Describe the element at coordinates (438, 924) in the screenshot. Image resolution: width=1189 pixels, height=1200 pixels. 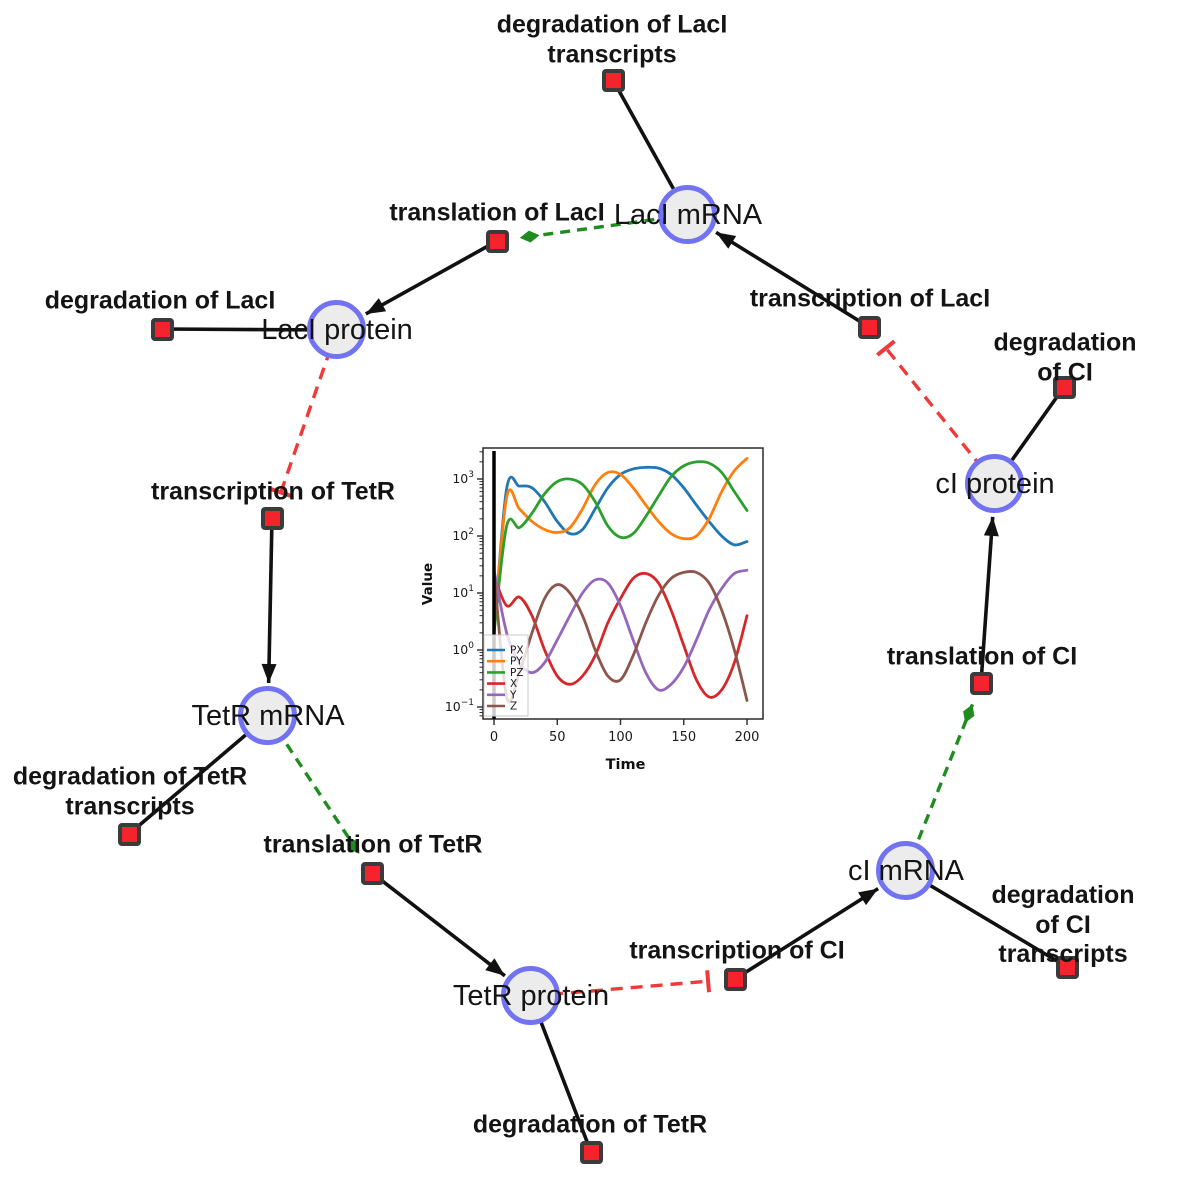
I see `edge-production-transl_tetR-tetR_protein` at that location.